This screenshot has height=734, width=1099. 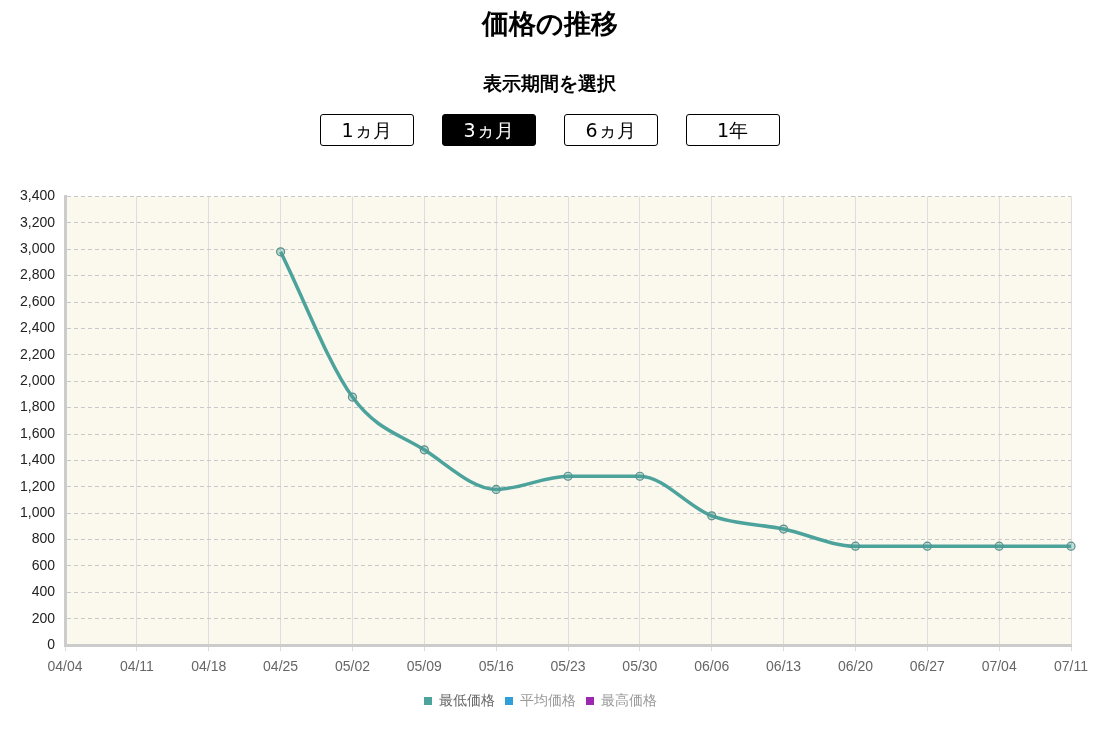 What do you see at coordinates (37, 380) in the screenshot?
I see `y-tick-label: 2,000` at bounding box center [37, 380].